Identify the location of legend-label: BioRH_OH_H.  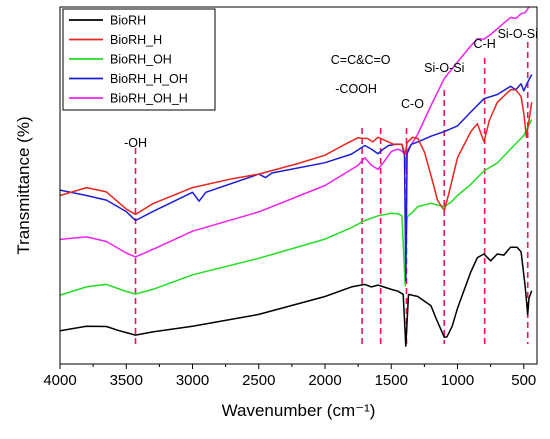
(149, 99).